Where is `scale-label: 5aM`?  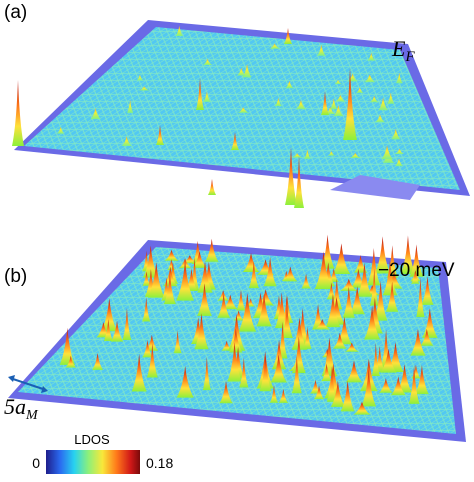
scale-label: 5aM is located at coordinates (21, 408).